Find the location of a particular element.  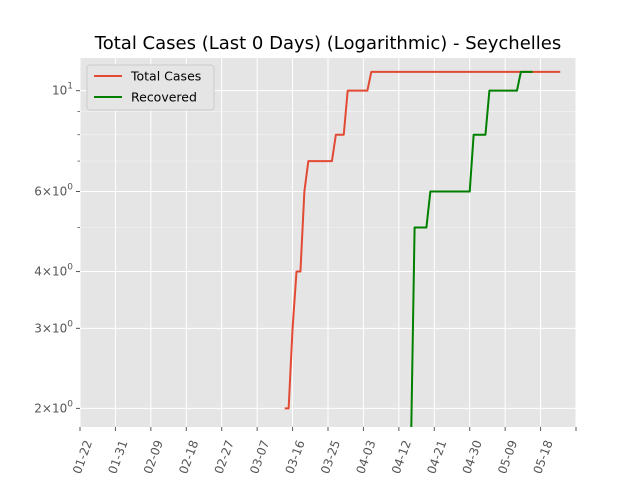

x-tick-label: 03-25 is located at coordinates (330, 457).